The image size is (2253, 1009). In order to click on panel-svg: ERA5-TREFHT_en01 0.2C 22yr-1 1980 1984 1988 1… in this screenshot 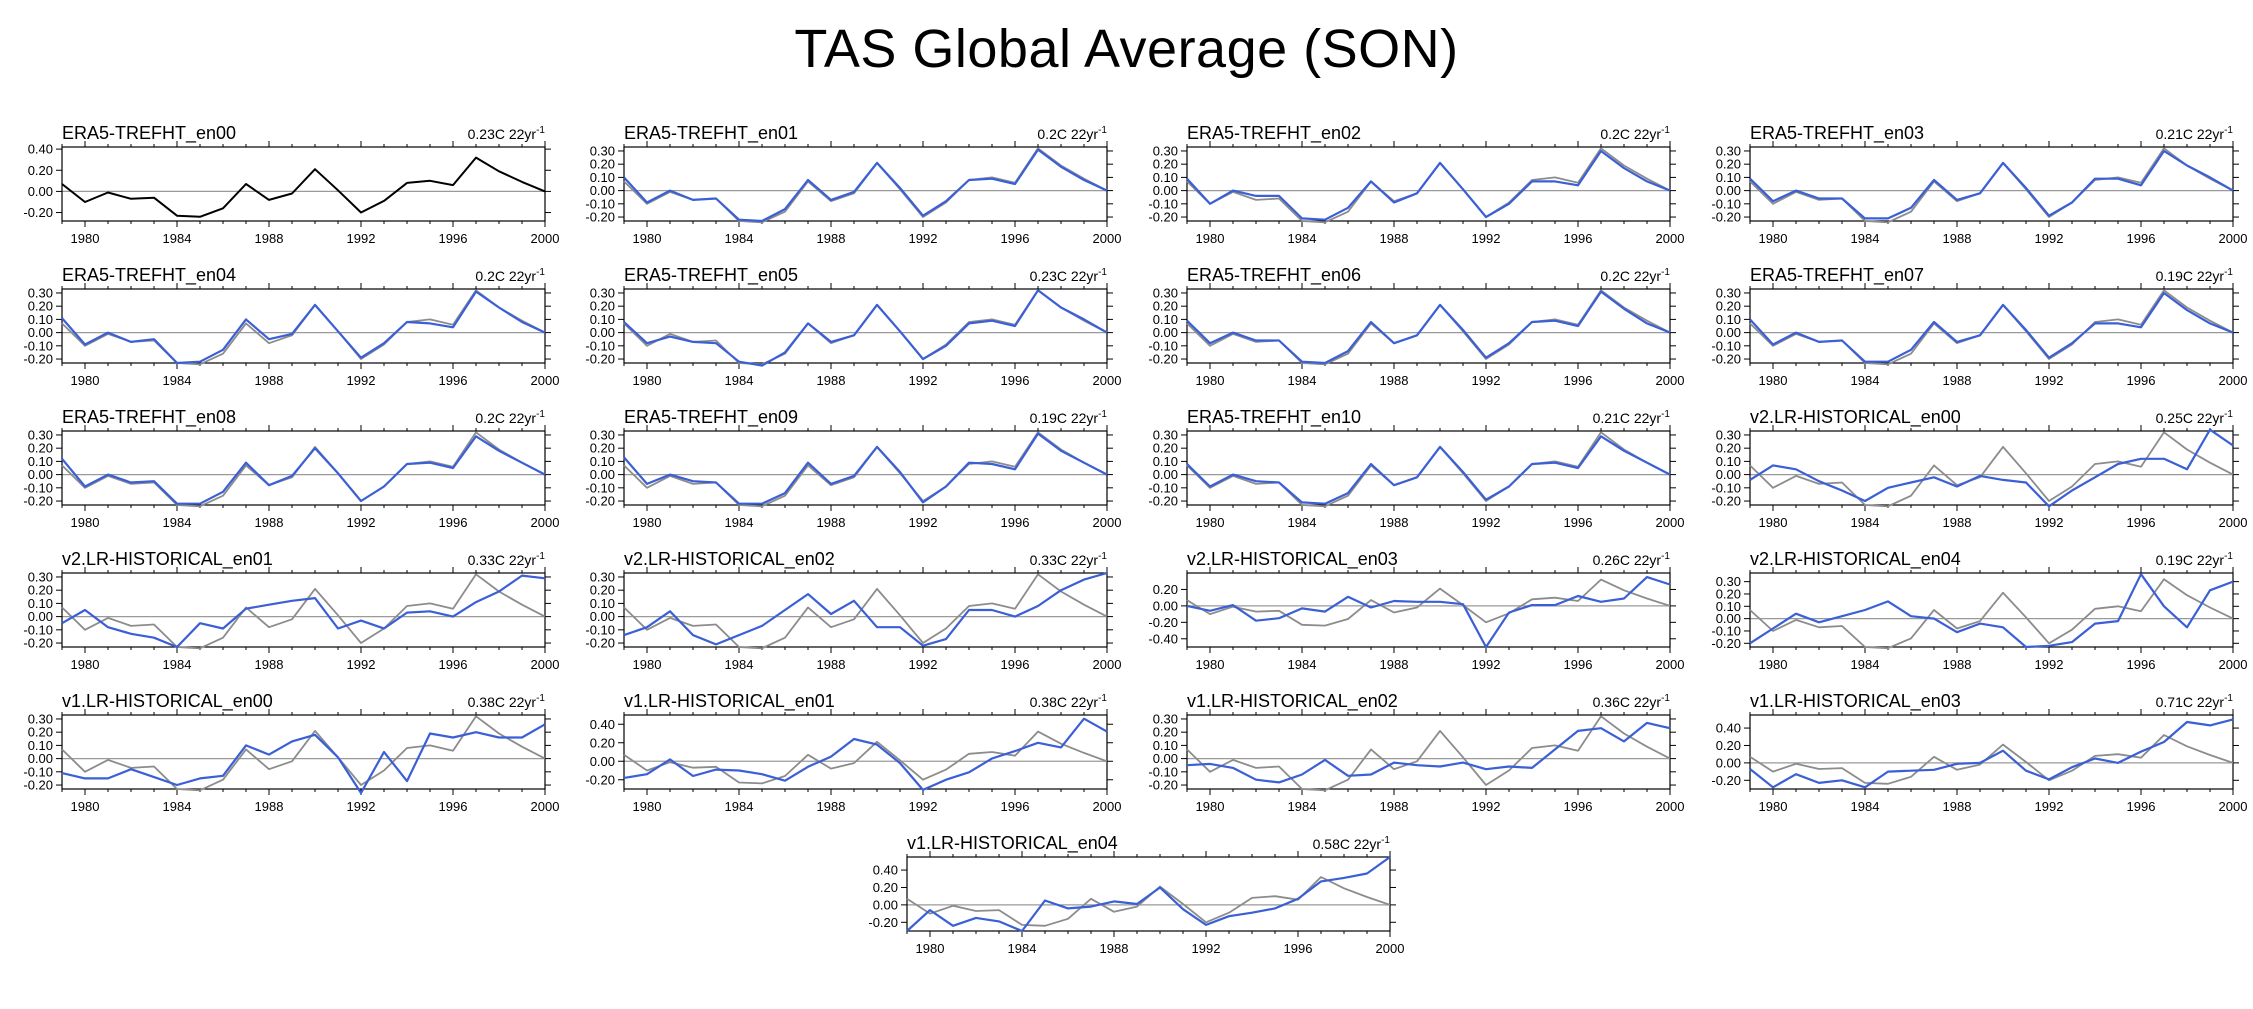, I will do `click(853, 184)`.